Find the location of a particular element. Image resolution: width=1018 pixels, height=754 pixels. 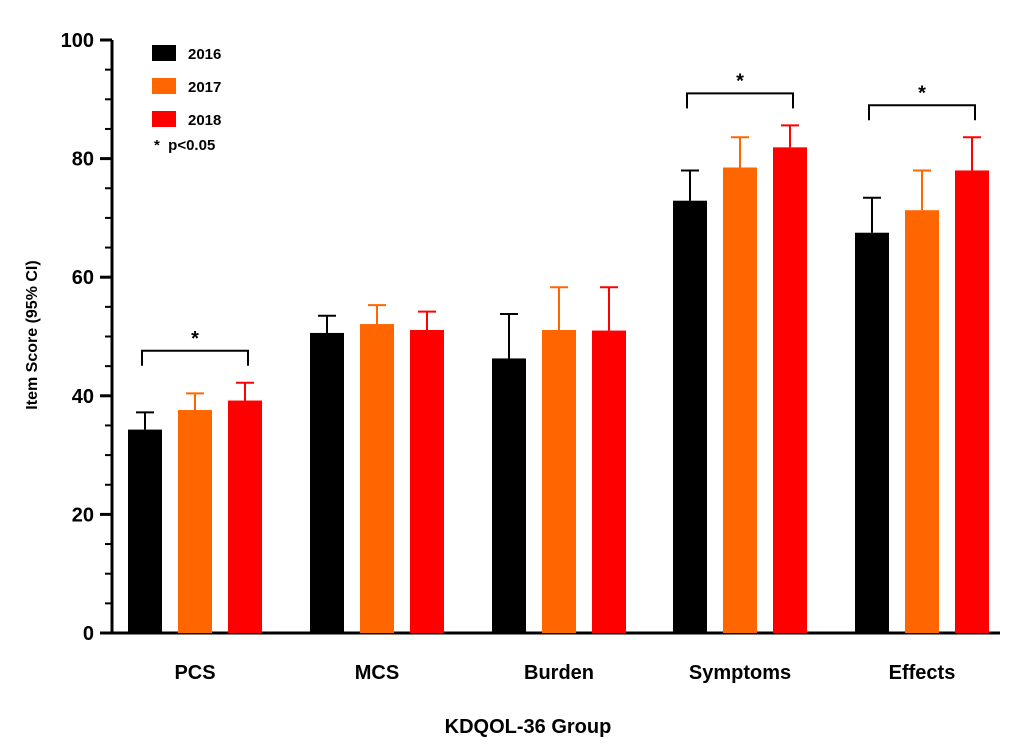

bar-2018-burden is located at coordinates (609, 481).